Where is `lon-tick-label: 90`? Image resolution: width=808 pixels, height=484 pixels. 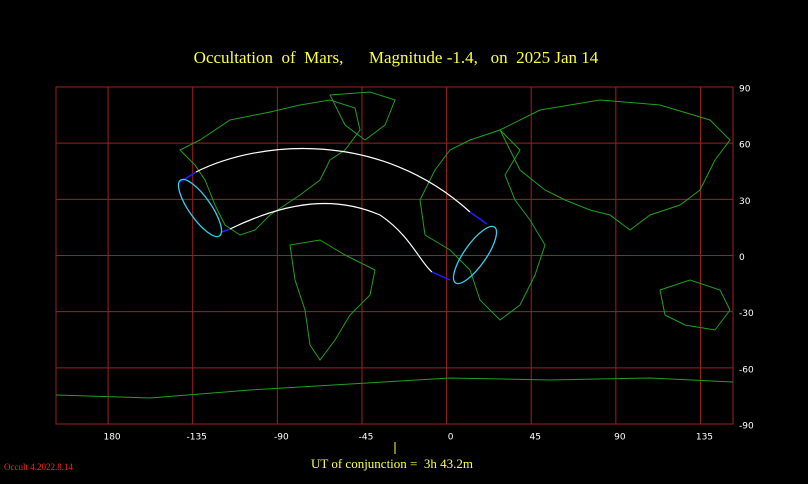 lon-tick-label: 90 is located at coordinates (620, 438).